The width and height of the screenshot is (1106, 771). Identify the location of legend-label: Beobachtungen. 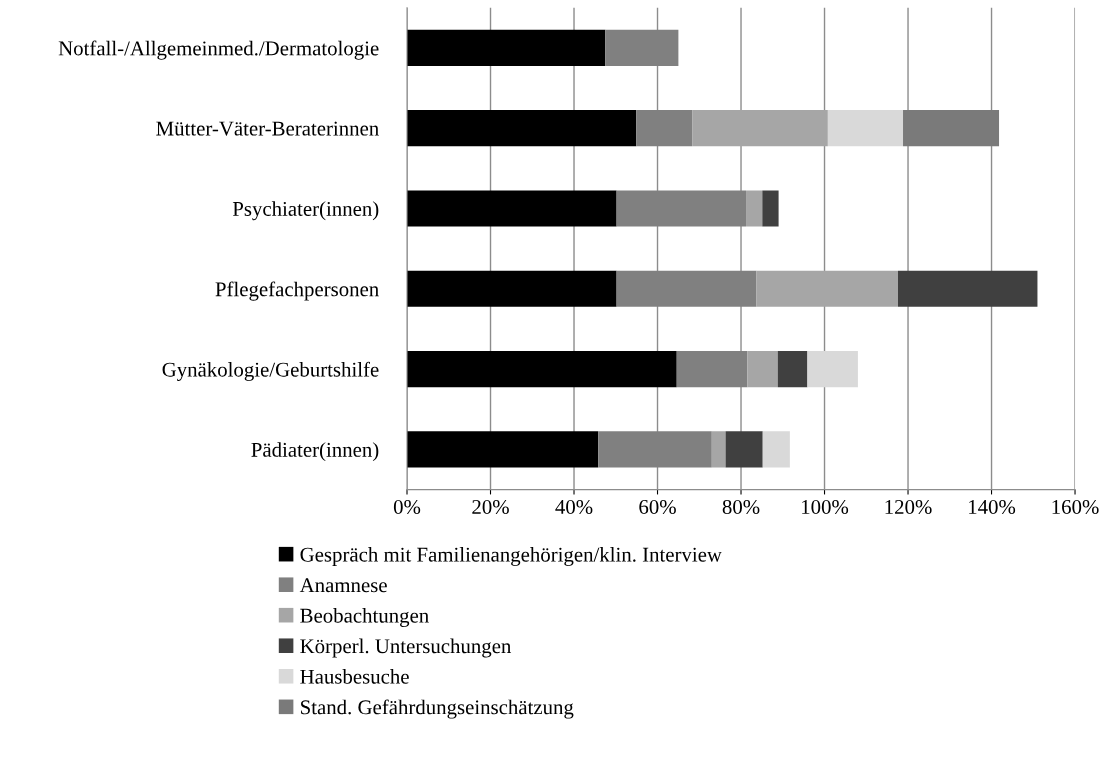
(364, 617).